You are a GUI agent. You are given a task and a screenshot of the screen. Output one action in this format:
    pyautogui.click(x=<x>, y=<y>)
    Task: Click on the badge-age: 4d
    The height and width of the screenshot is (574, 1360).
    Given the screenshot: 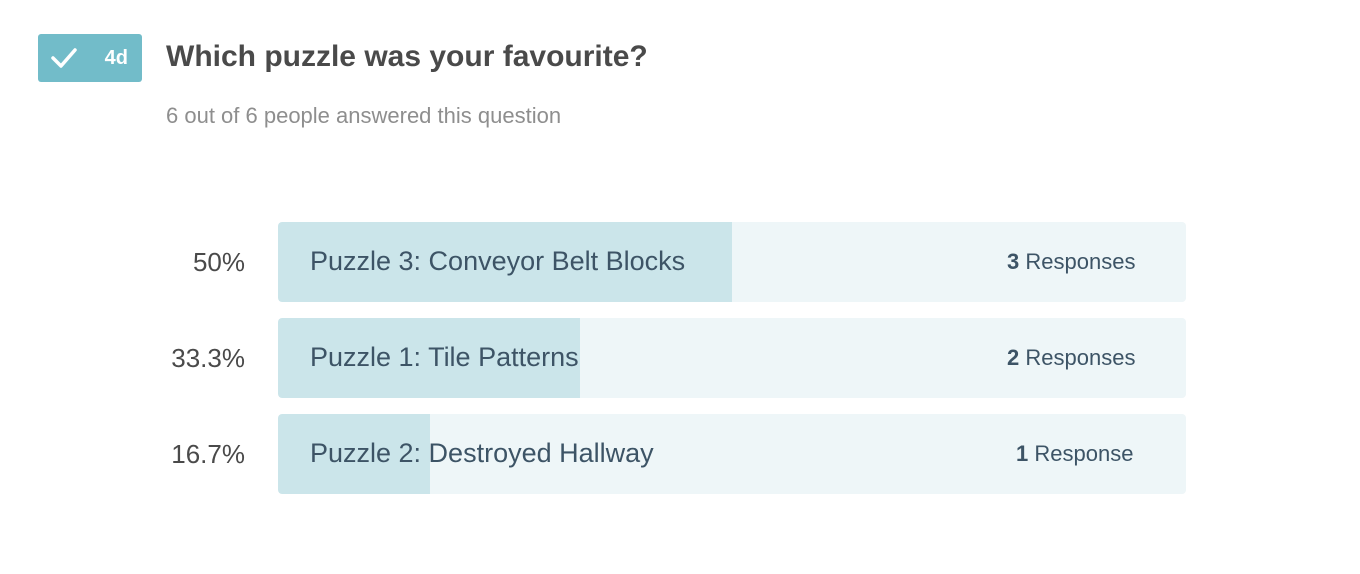 What is the action you would take?
    pyautogui.click(x=116, y=58)
    